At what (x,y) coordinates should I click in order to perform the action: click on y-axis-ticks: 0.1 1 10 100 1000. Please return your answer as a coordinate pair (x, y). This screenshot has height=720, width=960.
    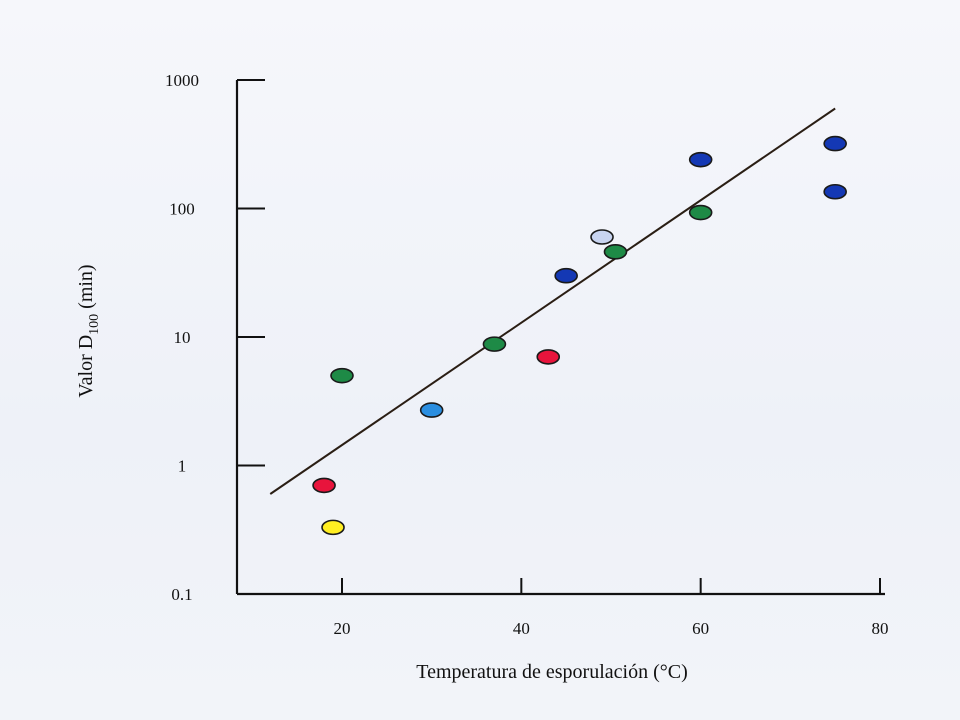
    Looking at the image, I should click on (215, 337).